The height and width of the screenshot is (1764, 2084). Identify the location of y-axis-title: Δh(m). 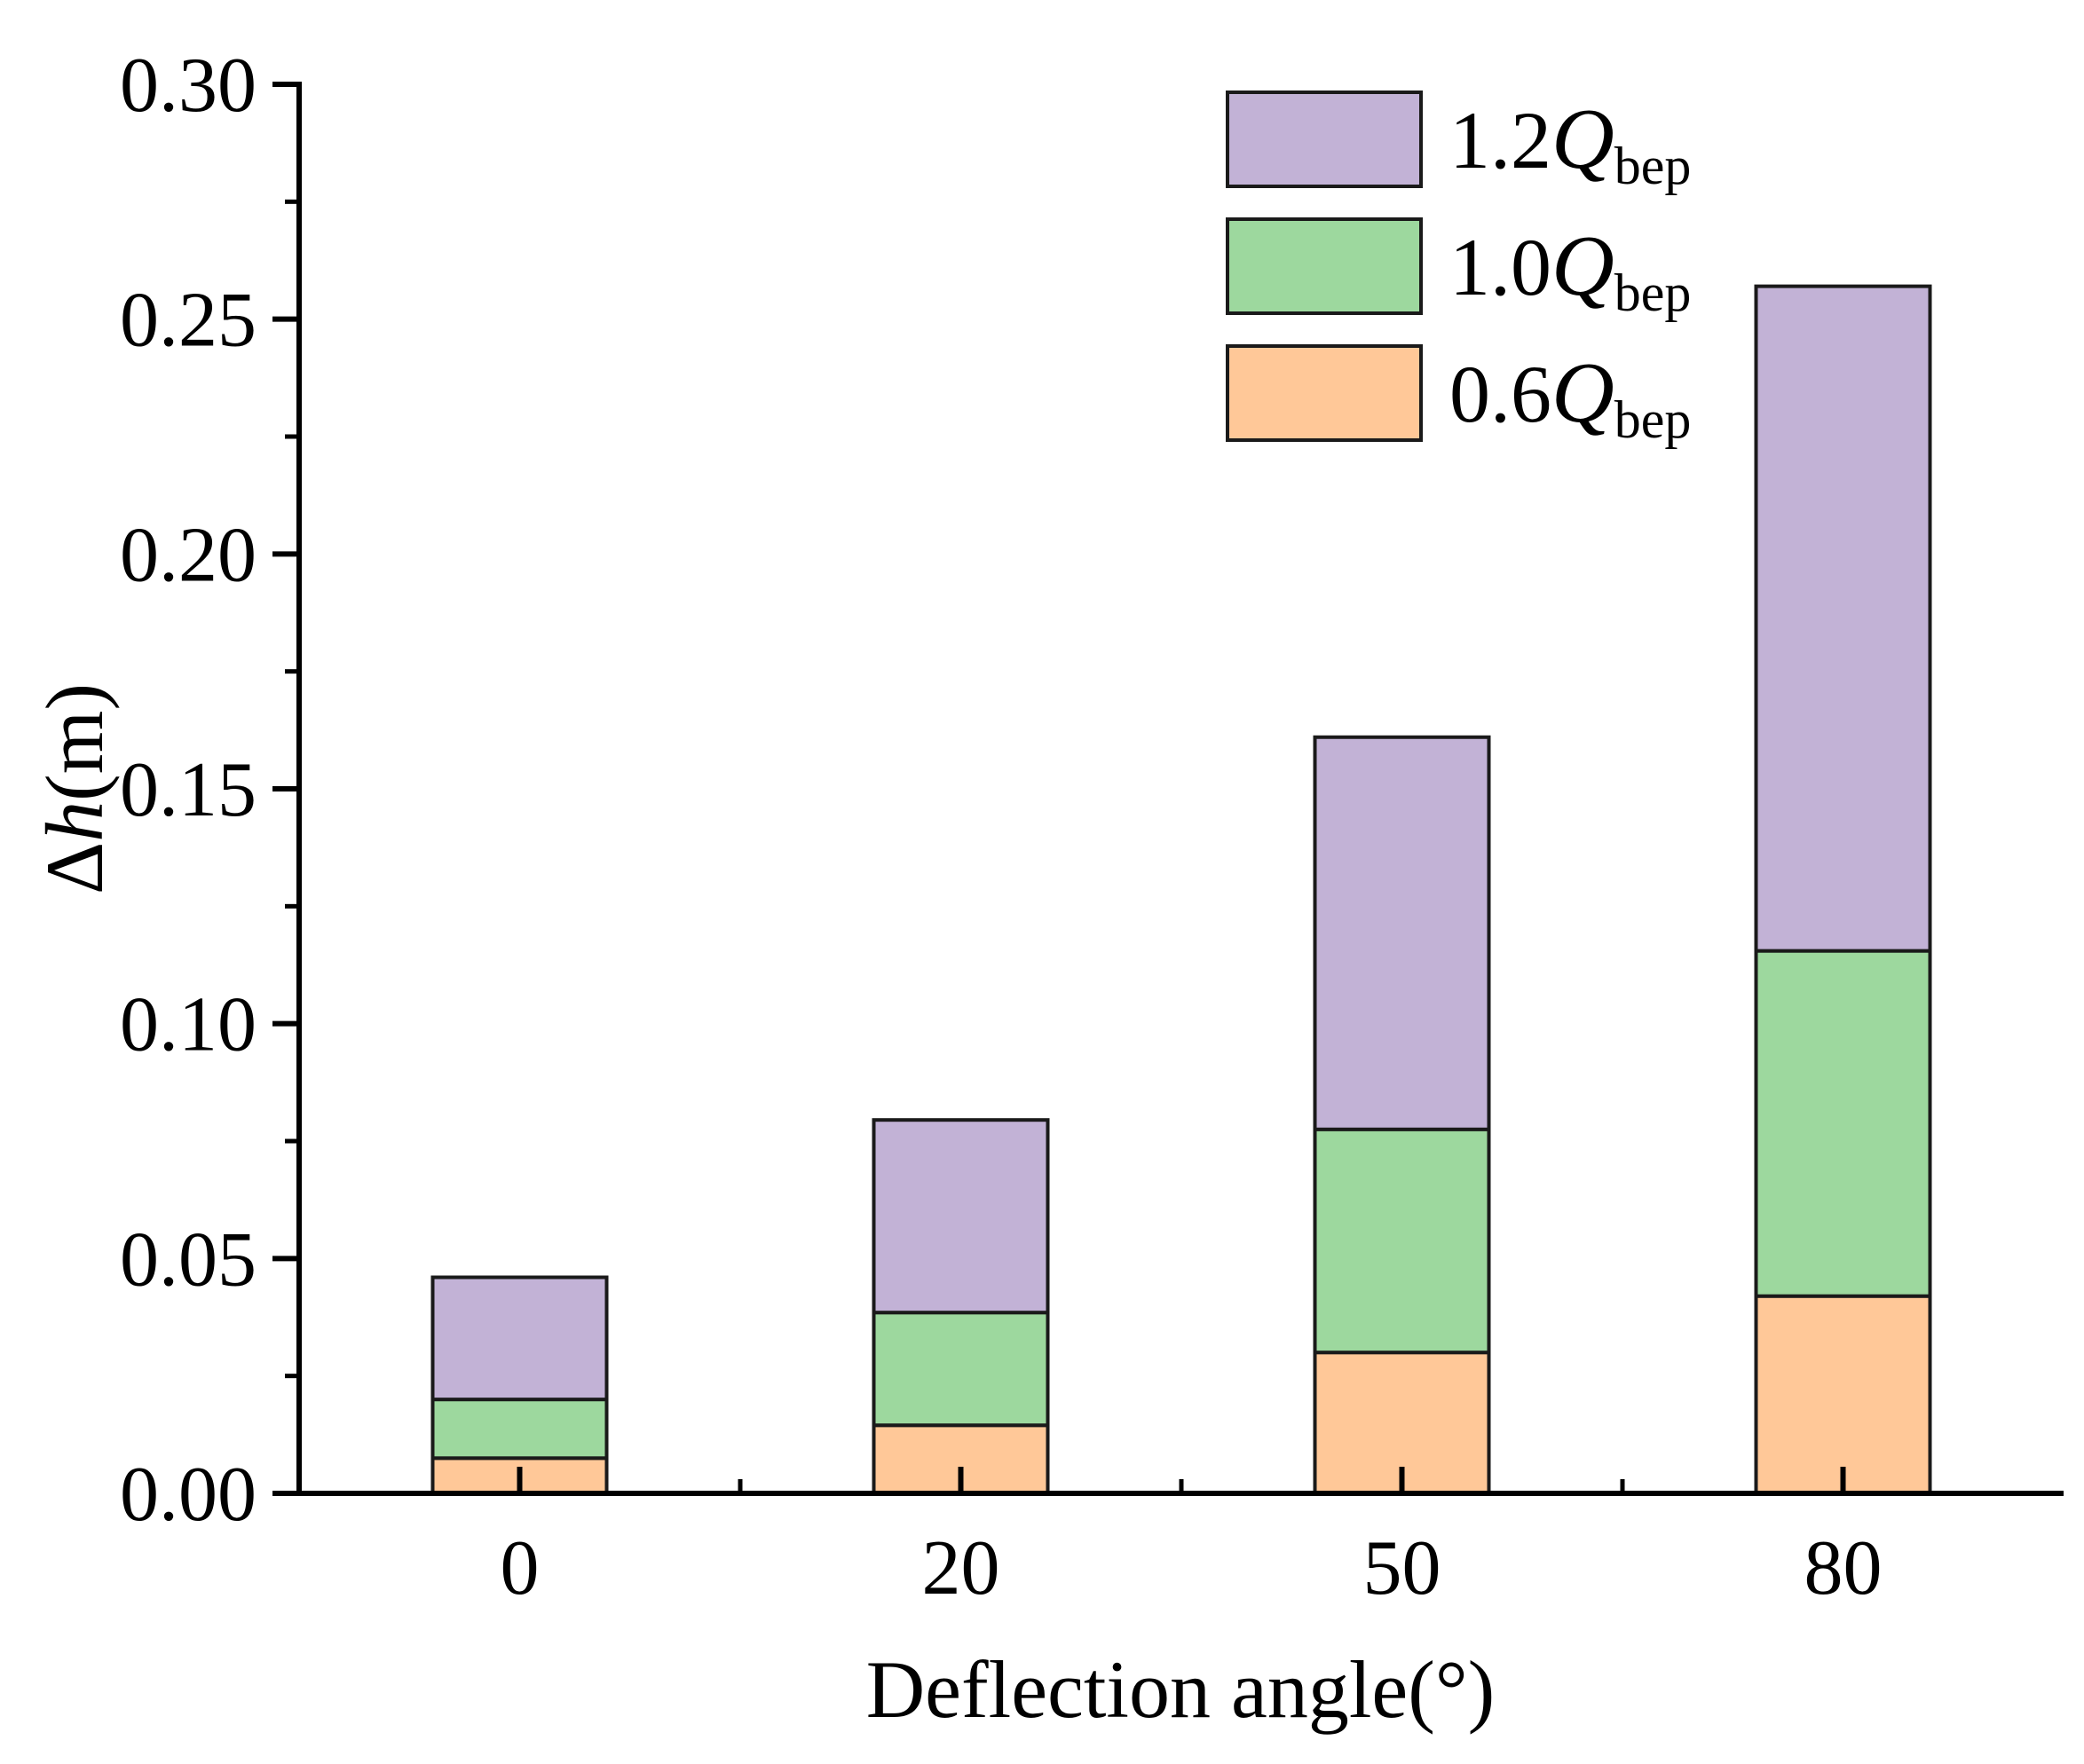
(74, 788).